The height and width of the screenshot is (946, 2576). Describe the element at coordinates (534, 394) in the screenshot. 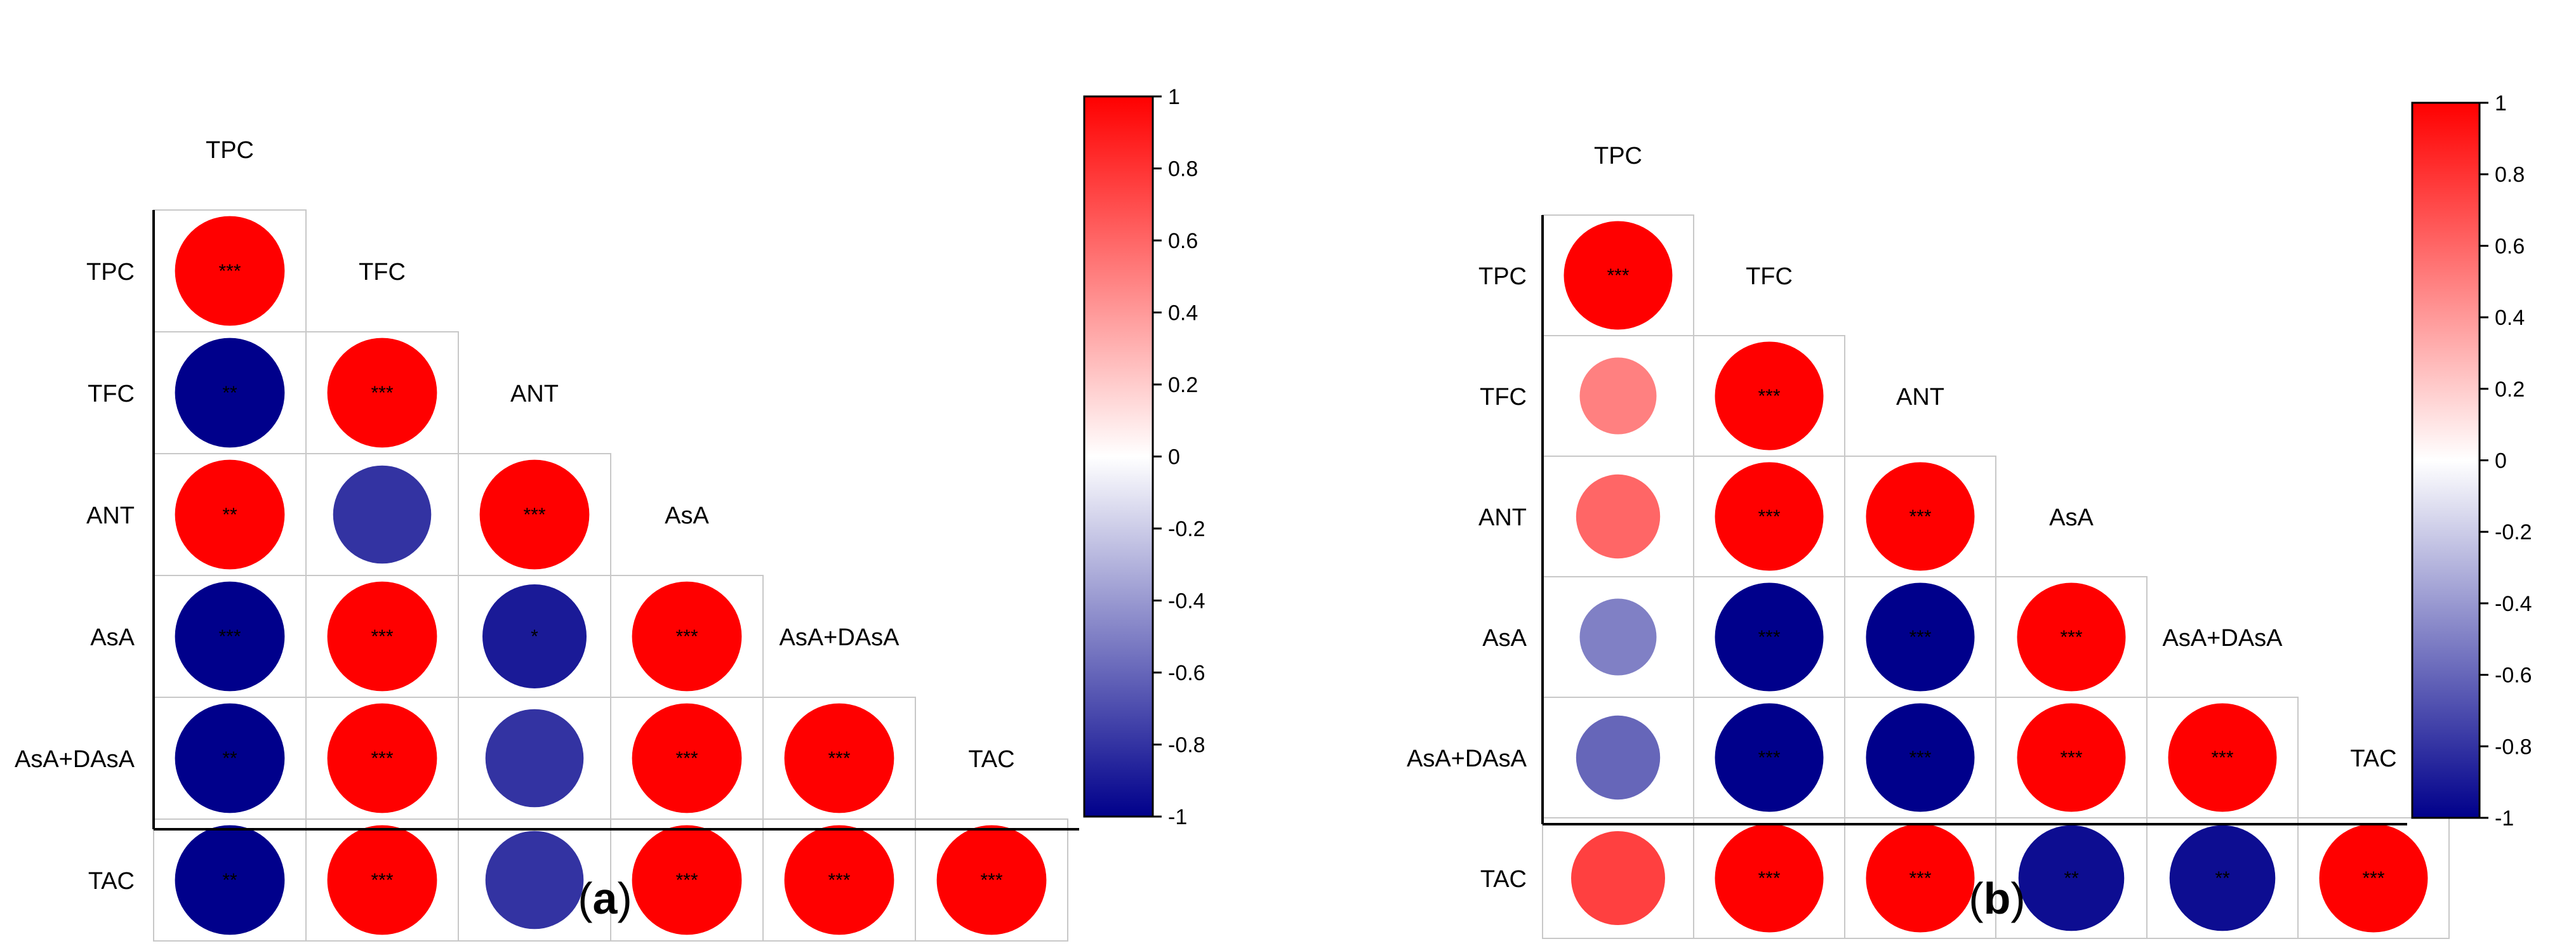

I see `column-label: ANT` at that location.